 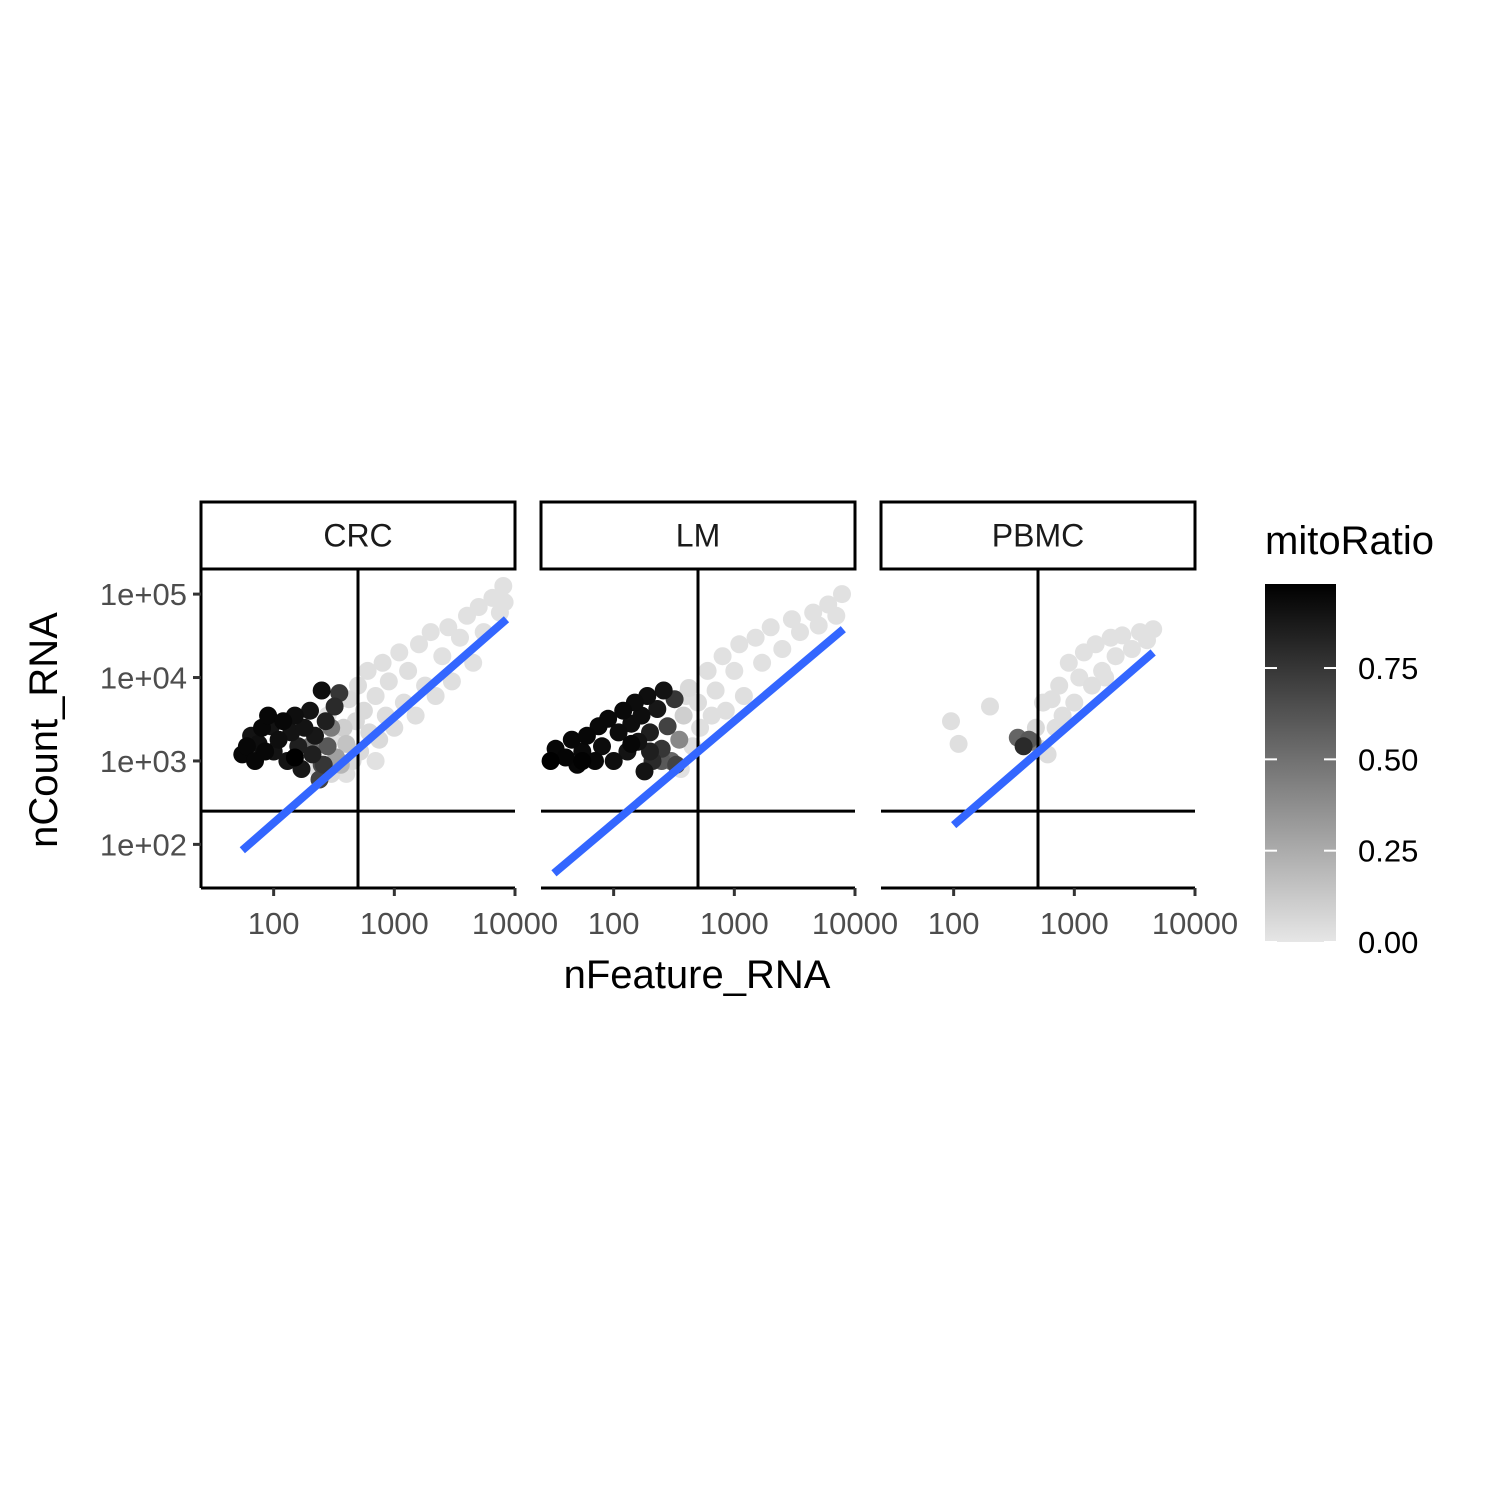 What do you see at coordinates (1341, 805) in the screenshot?
I see `legend-ticks: 0.00 0.25 0.50 0.75` at bounding box center [1341, 805].